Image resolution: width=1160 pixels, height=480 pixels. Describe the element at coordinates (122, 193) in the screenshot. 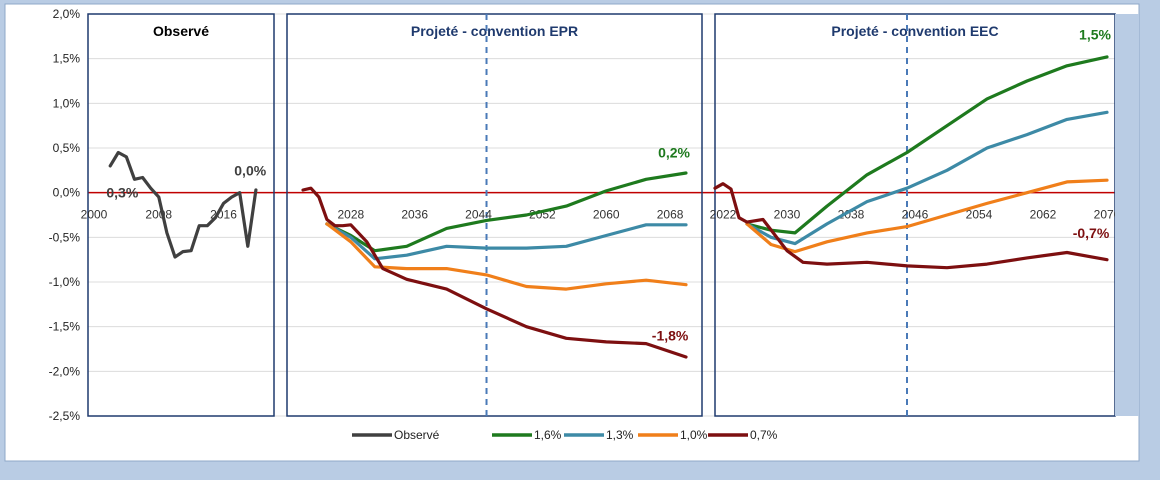

I see `data-label: 0,3%` at that location.